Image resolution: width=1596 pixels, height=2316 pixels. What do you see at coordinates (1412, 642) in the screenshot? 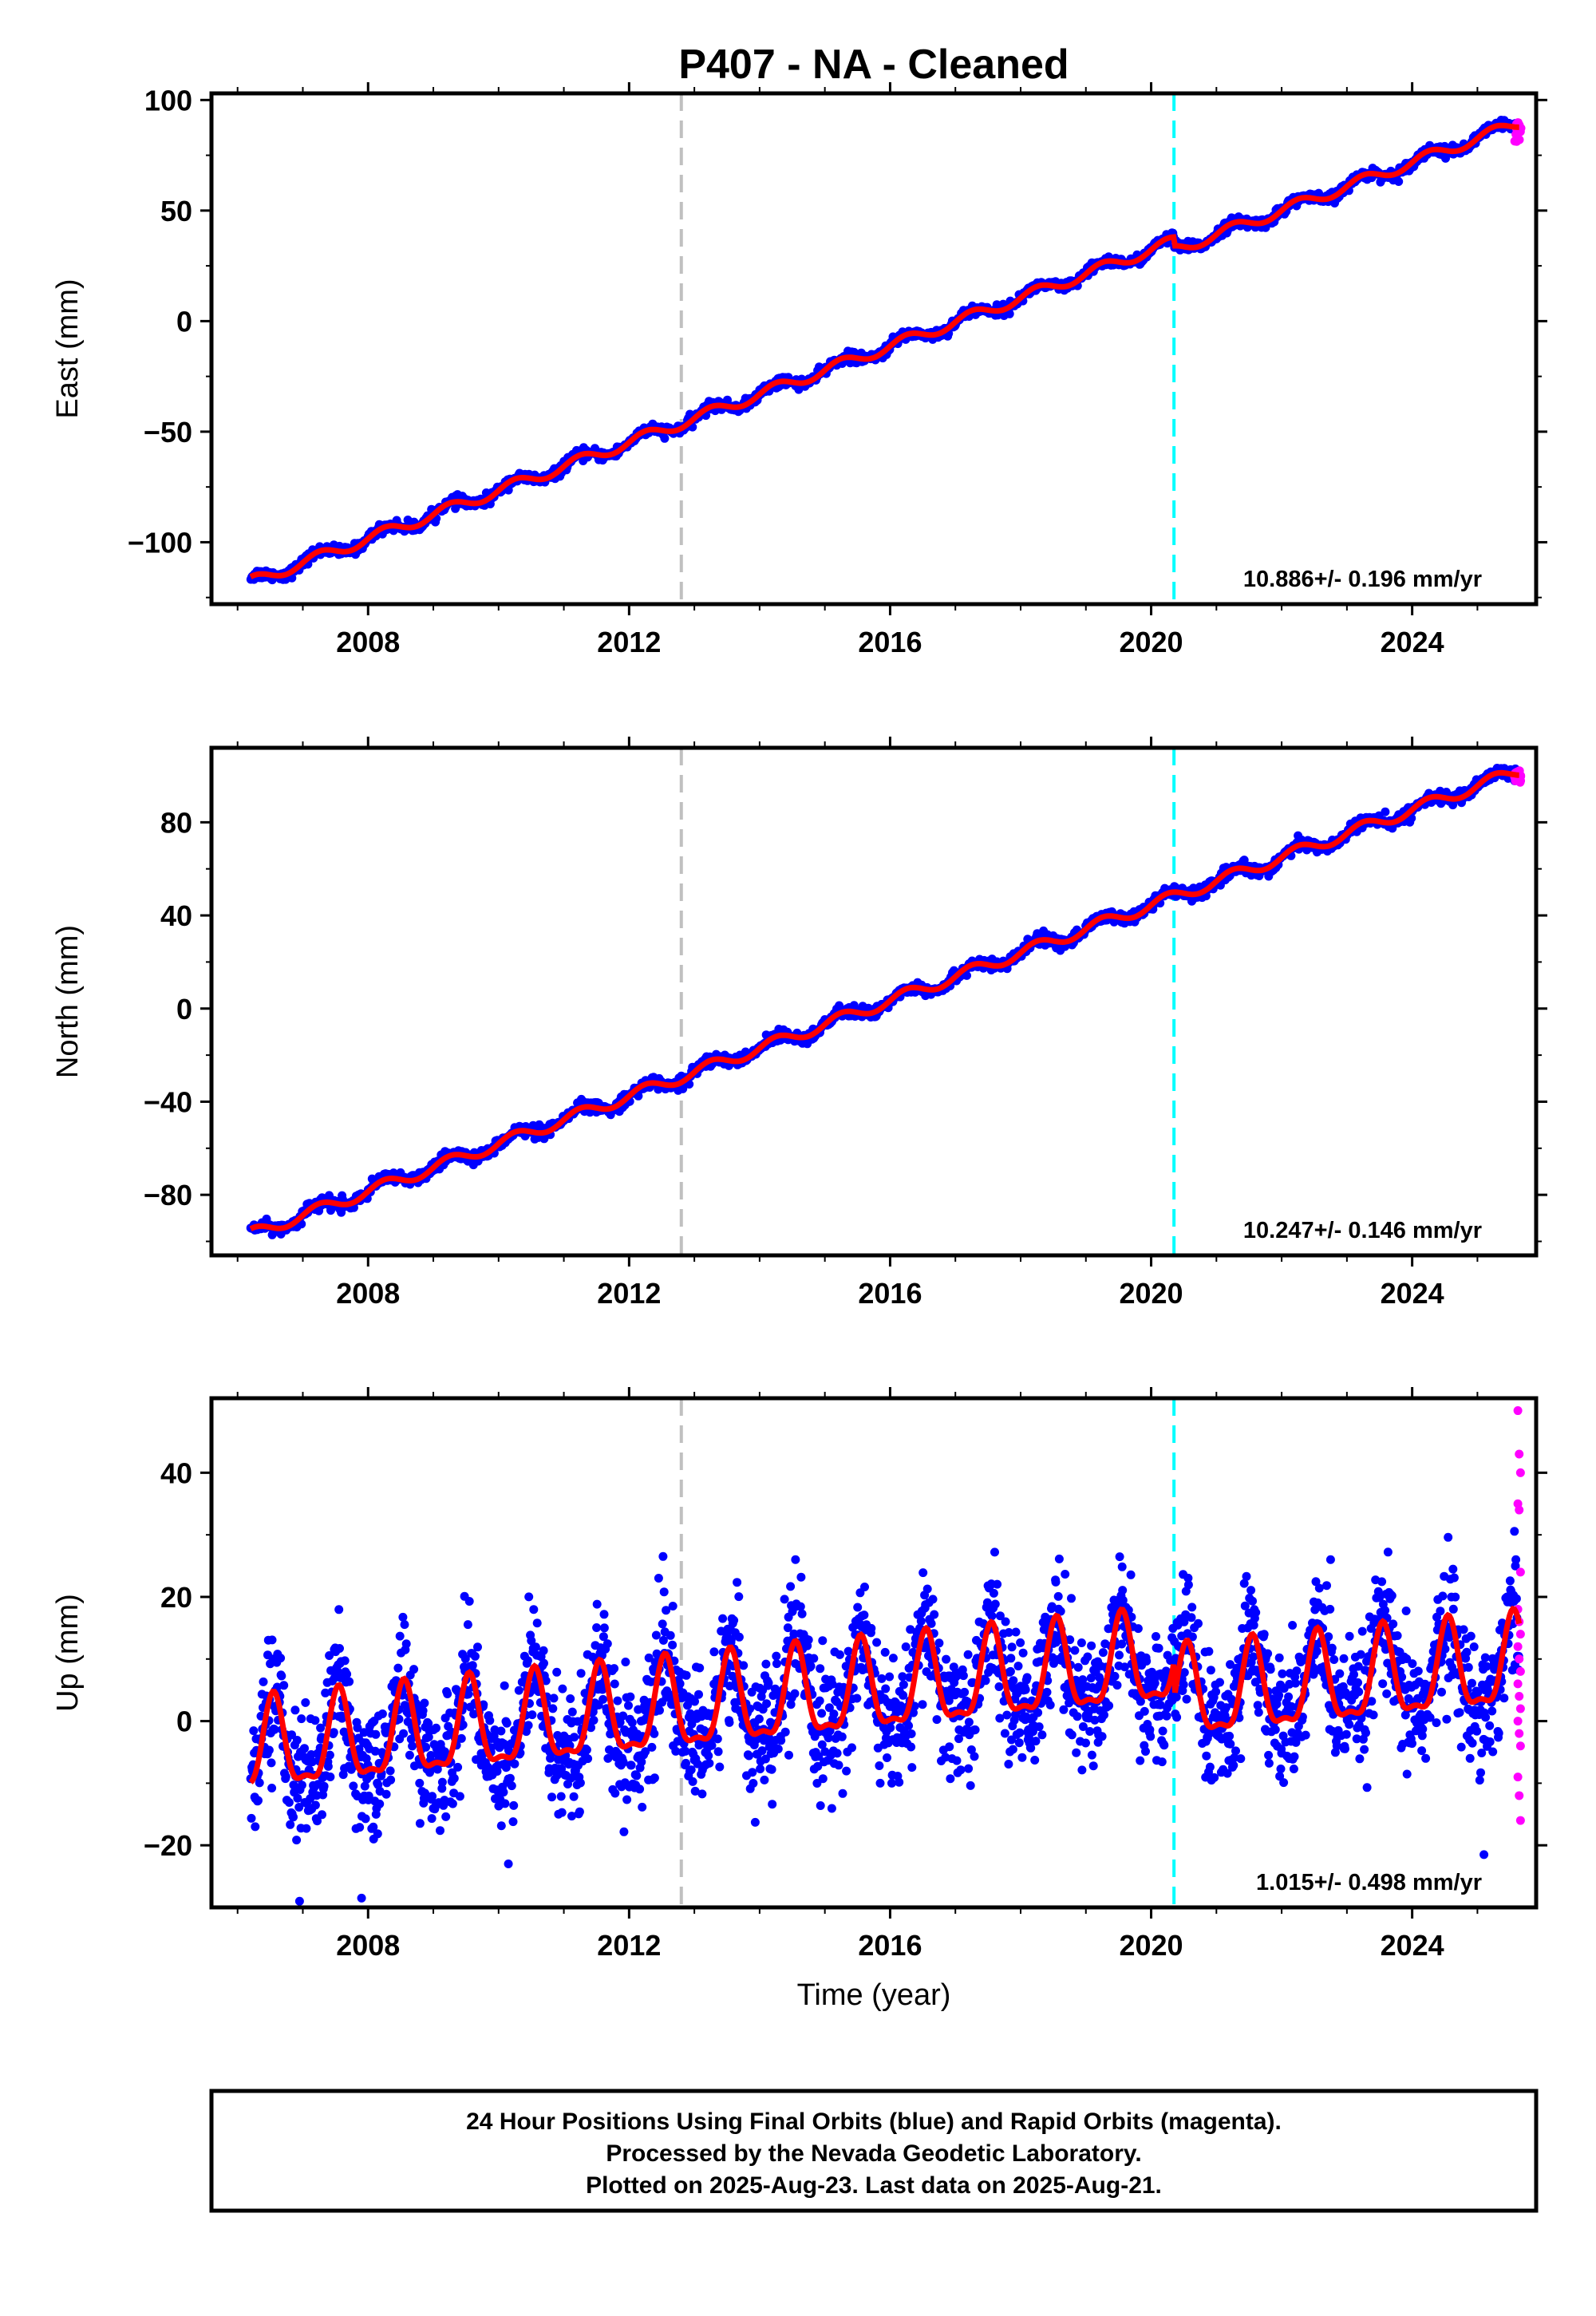
I see `x-tick-label: 2024` at bounding box center [1412, 642].